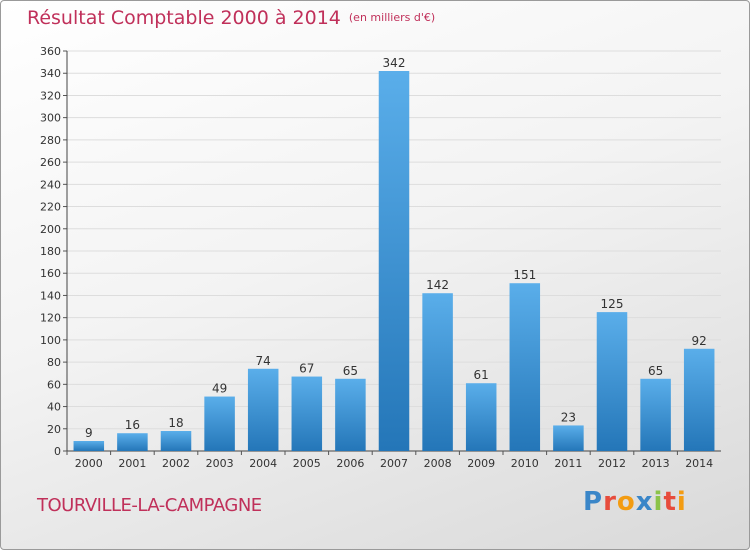 Image resolution: width=750 pixels, height=550 pixels. What do you see at coordinates (219, 389) in the screenshot?
I see `data-label: 49` at bounding box center [219, 389].